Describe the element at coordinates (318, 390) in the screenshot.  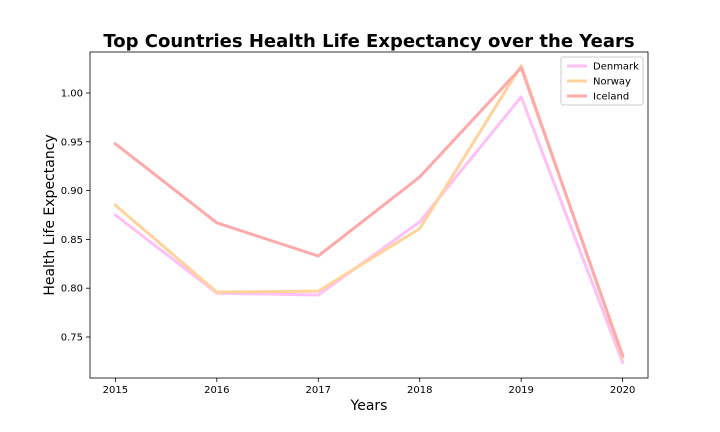
I see `x-tick-label: 2017` at that location.